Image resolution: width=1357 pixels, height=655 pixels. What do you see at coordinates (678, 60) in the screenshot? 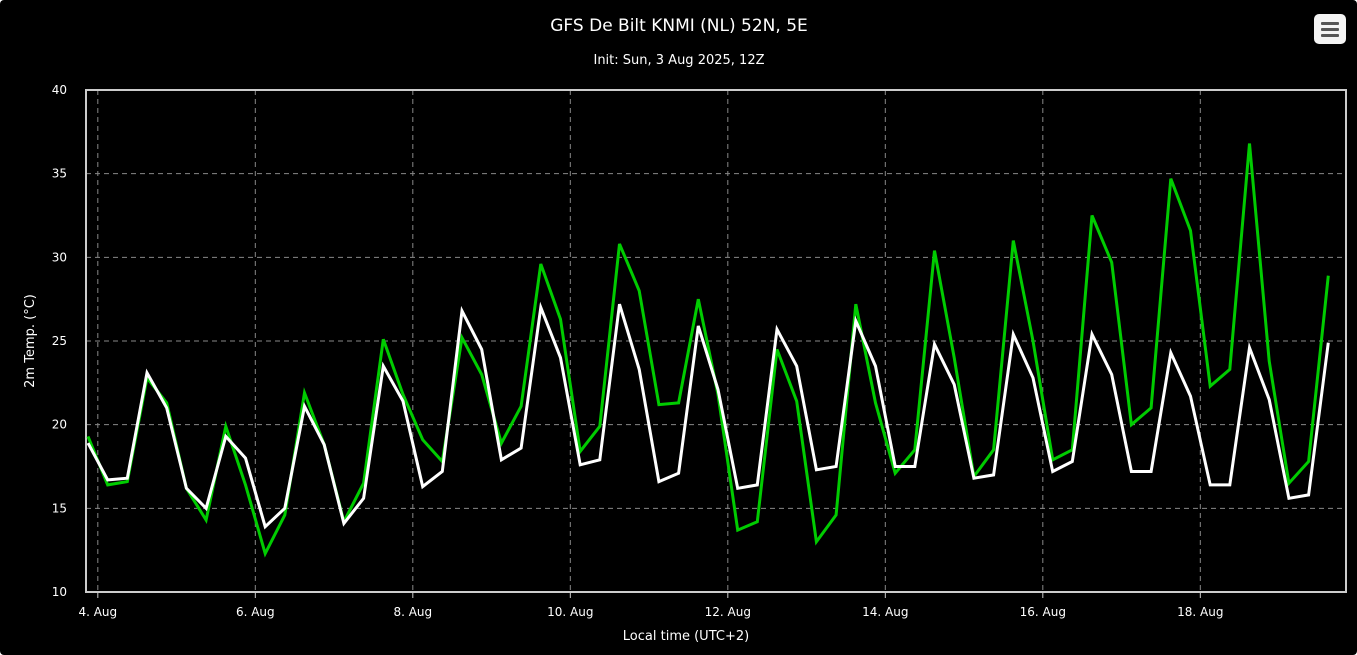
I see `chart-subtitle: Init: Sun, 3 Aug 2025, 12Z` at bounding box center [678, 60].